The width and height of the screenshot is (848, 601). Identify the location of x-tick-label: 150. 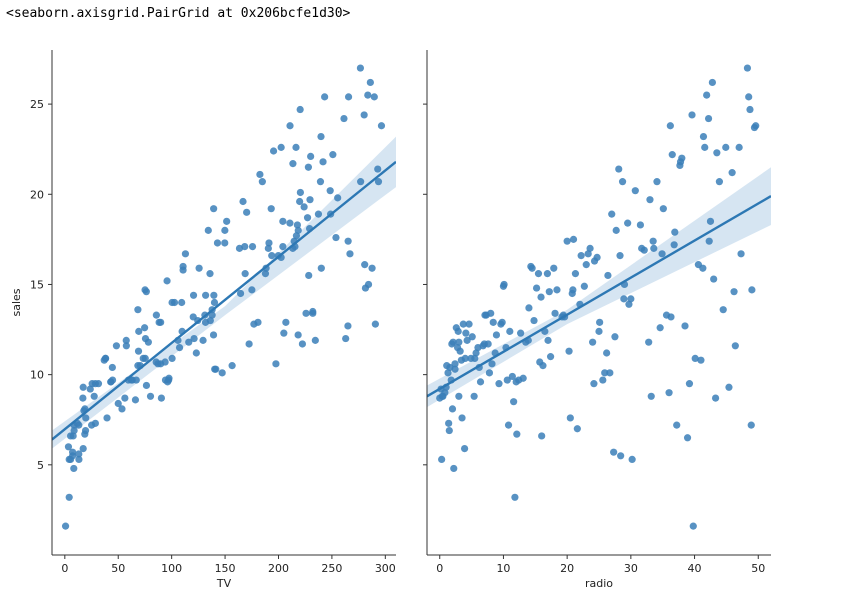
(225, 568).